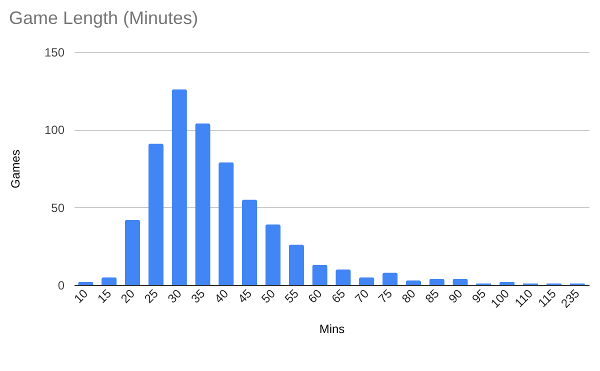  Describe the element at coordinates (386, 296) in the screenshot. I see `x-tick-label: 75` at that location.